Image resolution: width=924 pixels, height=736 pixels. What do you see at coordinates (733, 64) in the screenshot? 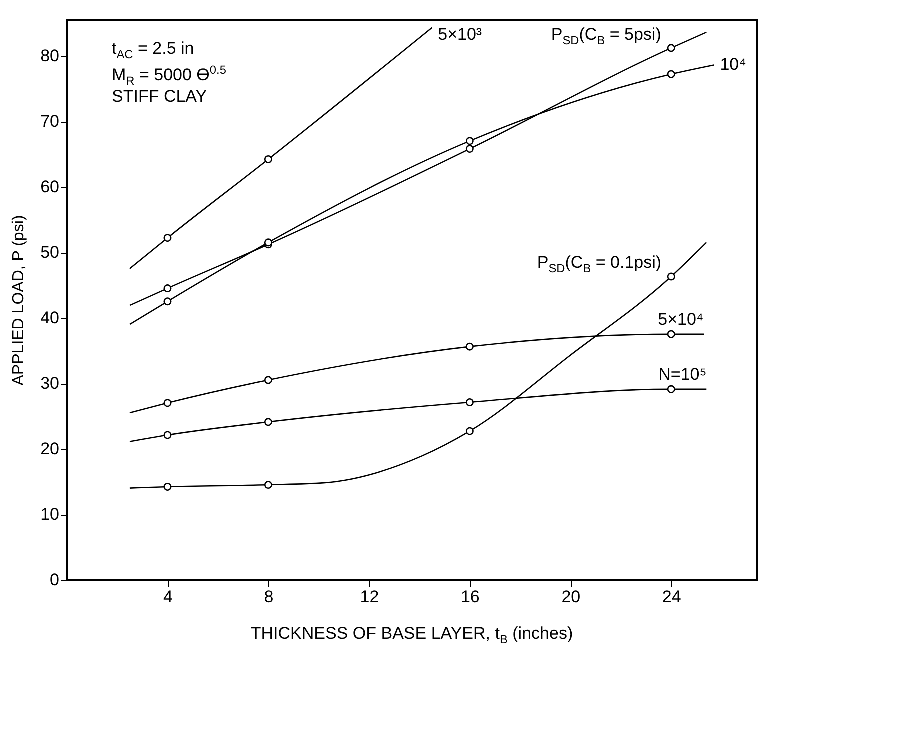
I see `series-label: 10⁴` at bounding box center [733, 64].